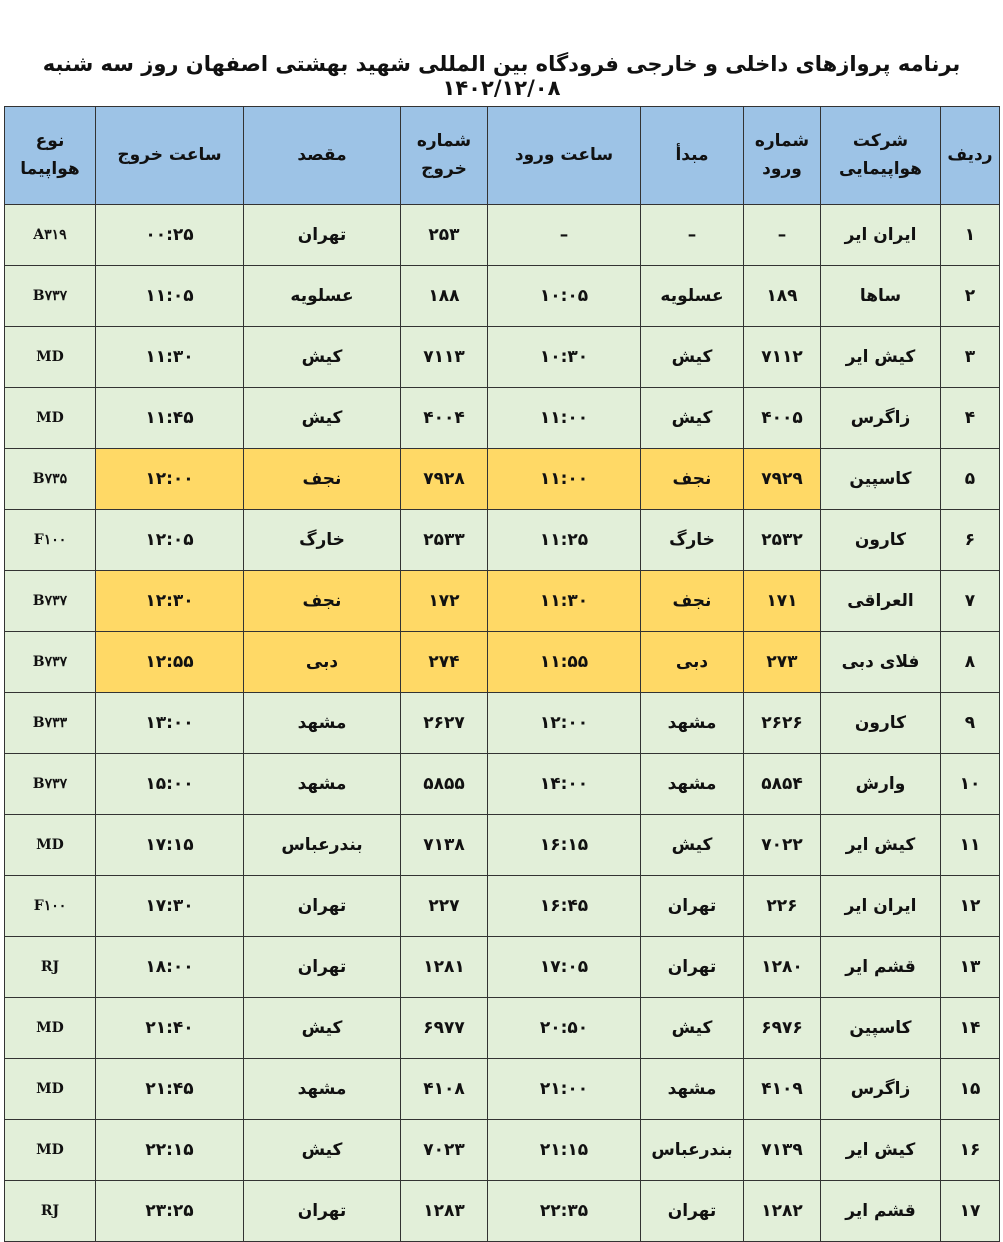 Image resolution: width=1003 pixels, height=1242 pixels. What do you see at coordinates (444, 296) in the screenshot?
I see `departure-number-text: ۱۸۸` at bounding box center [444, 296].